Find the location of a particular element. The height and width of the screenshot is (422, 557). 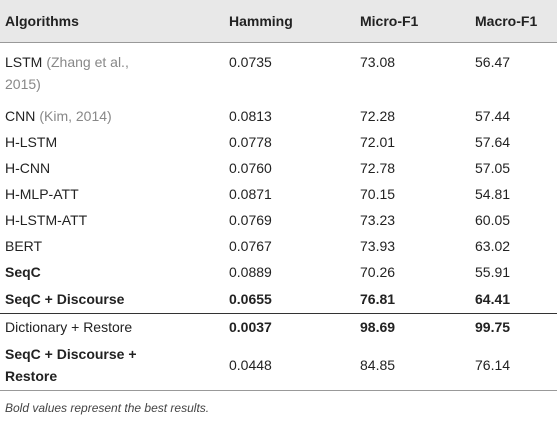

table-cell: 0.0448 is located at coordinates (282, 365).